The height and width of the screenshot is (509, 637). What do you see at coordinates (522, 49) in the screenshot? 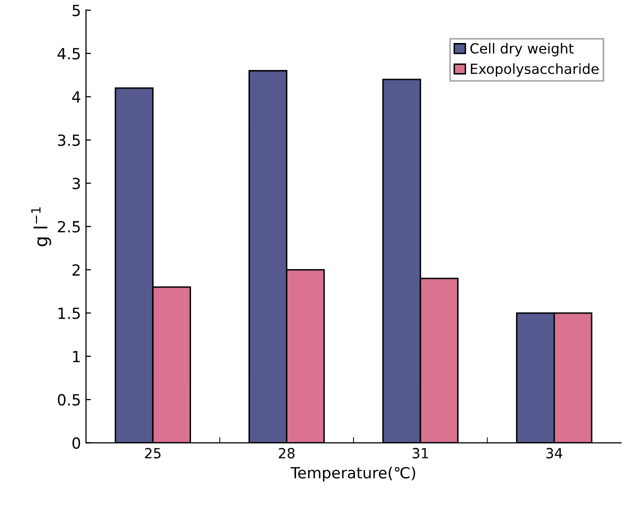
I see `legend-label: Cell dry weight` at bounding box center [522, 49].